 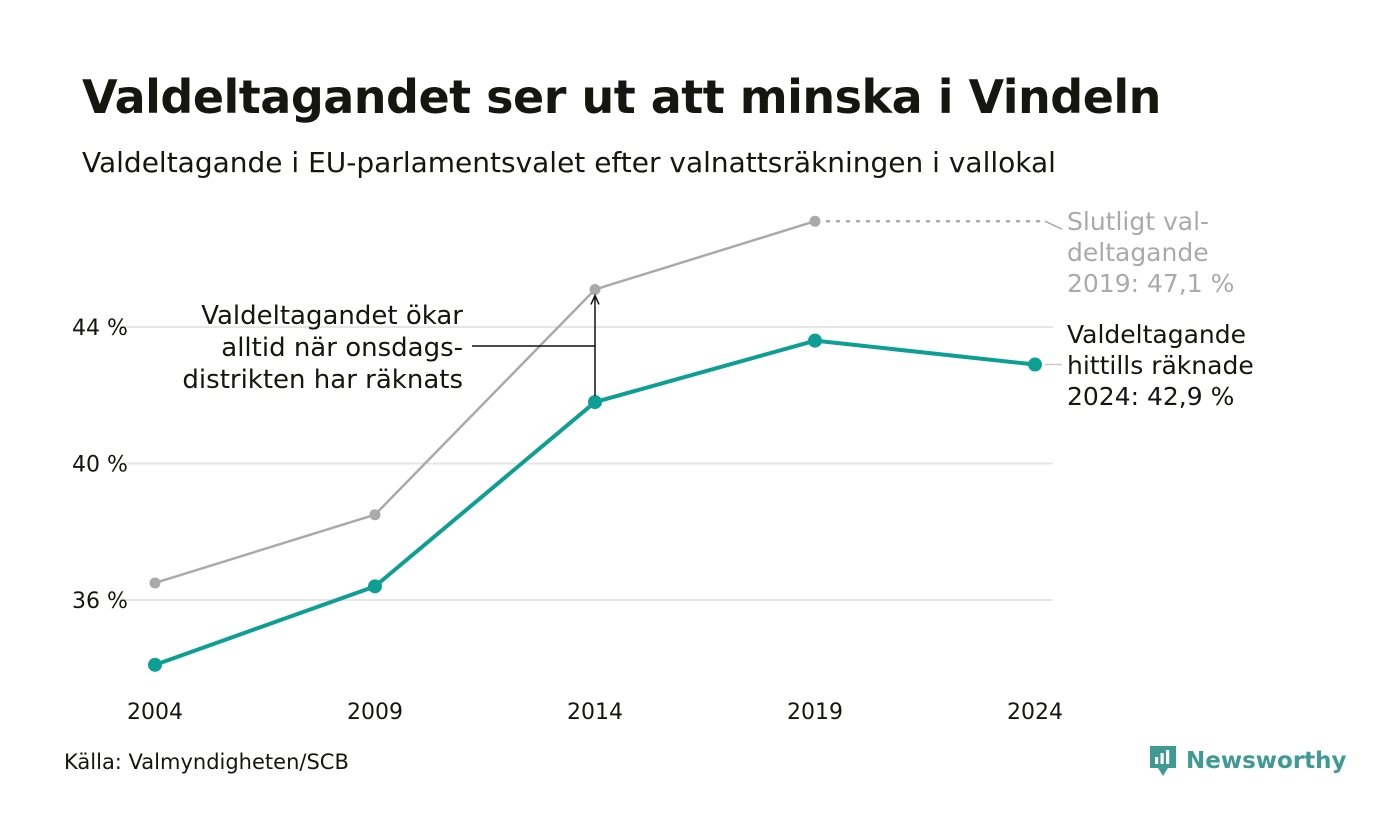 What do you see at coordinates (1053, 225) in the screenshot?
I see `leader-tick` at bounding box center [1053, 225].